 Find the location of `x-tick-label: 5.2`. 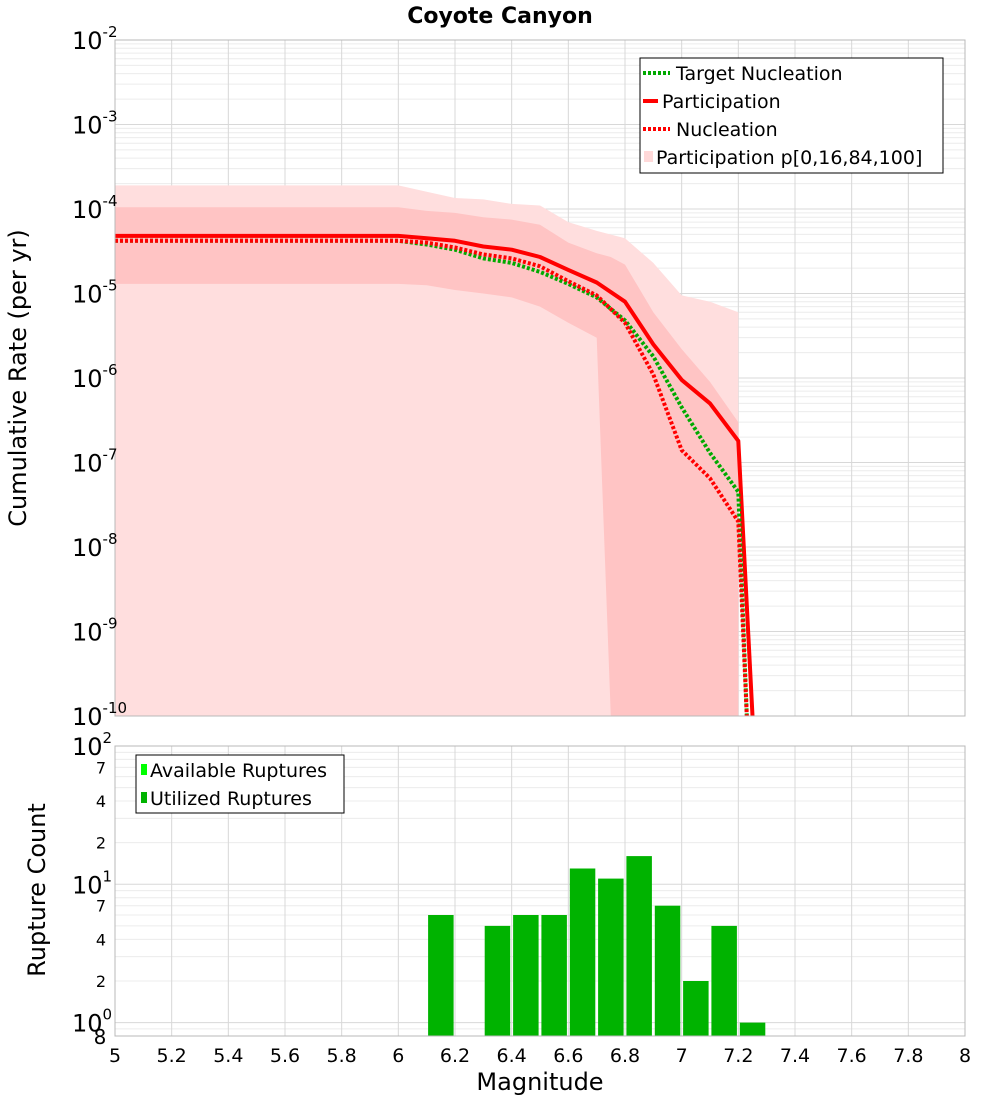

x-tick-label: 5.2 is located at coordinates (172, 1056).